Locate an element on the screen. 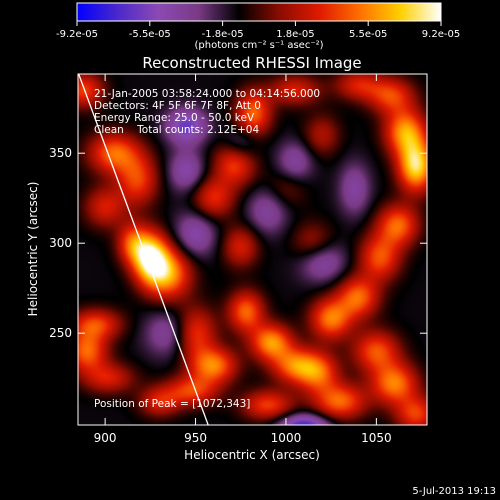  y-tick-label: 250 is located at coordinates (60, 333).